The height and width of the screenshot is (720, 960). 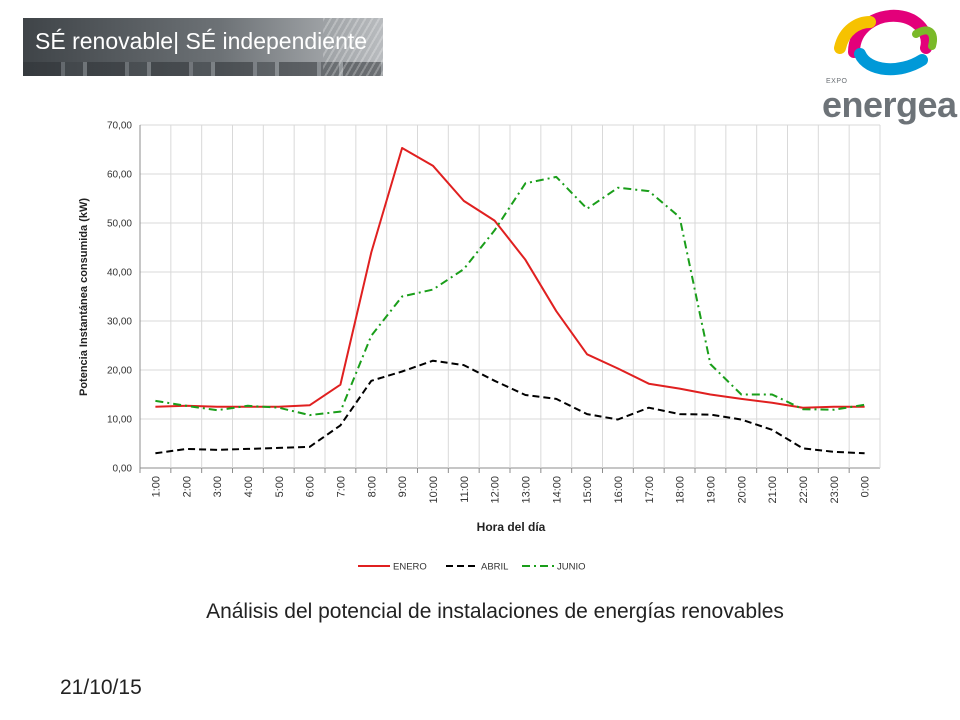 I want to click on x-tick-label: 17:00, so click(x=650, y=490).